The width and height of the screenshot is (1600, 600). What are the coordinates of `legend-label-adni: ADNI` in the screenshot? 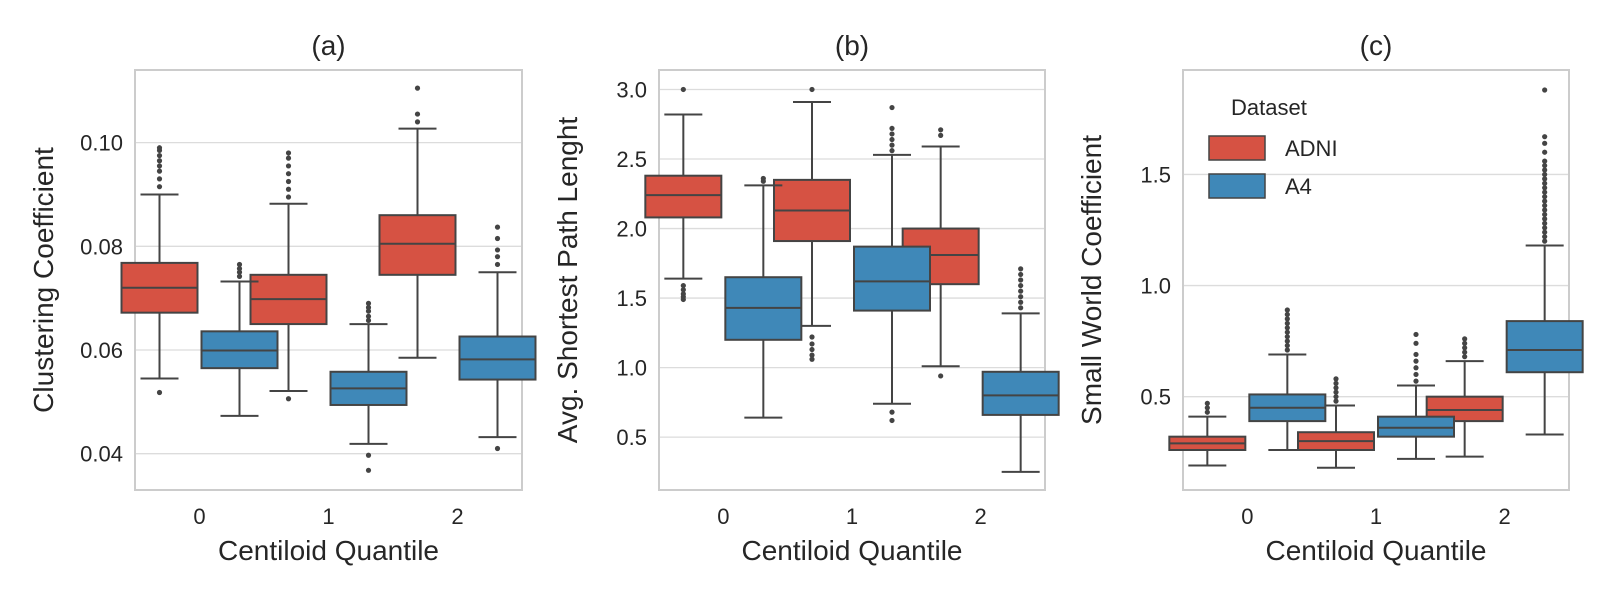 It's located at (1311, 148).